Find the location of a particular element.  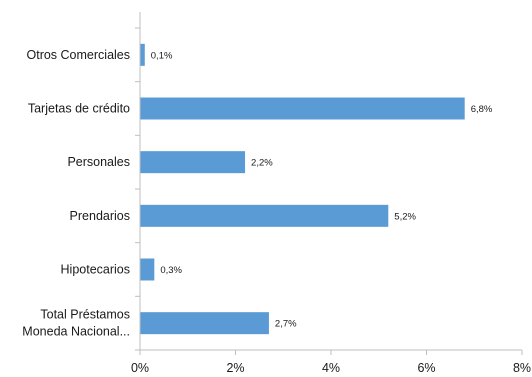

category-label-line: Prendarios is located at coordinates (100, 216).